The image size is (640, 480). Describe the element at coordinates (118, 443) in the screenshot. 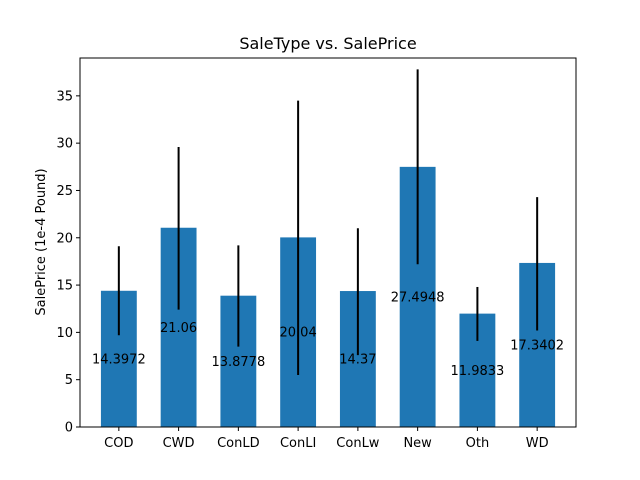

I see `x-tick-label-cod: COD` at that location.